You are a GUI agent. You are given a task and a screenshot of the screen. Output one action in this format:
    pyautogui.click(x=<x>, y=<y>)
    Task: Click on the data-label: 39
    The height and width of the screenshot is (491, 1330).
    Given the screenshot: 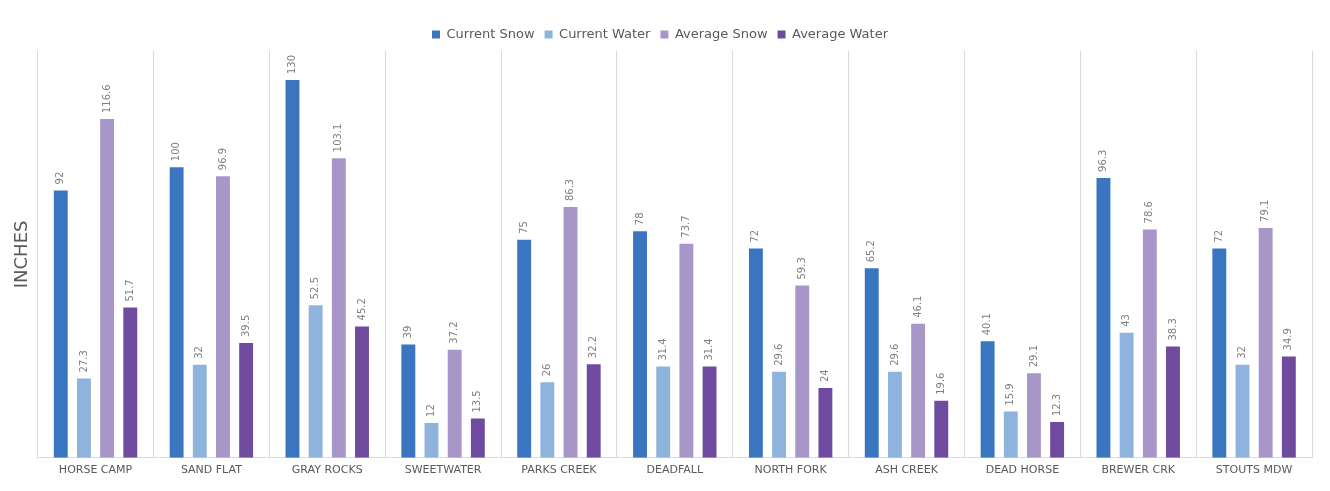 What is the action you would take?
    pyautogui.click(x=407, y=332)
    